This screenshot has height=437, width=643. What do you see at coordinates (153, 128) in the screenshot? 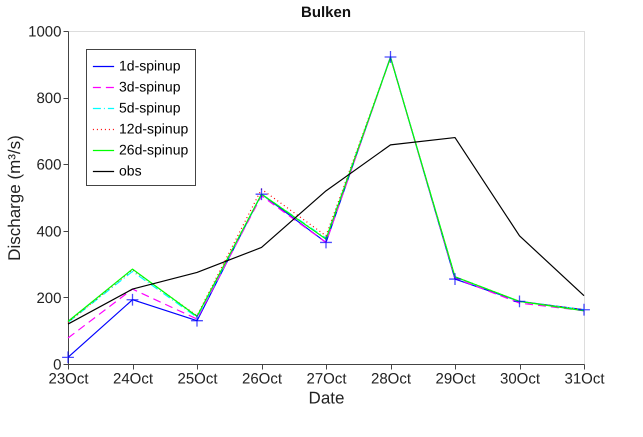
I see `legend-label: 12d-spinup` at bounding box center [153, 128].